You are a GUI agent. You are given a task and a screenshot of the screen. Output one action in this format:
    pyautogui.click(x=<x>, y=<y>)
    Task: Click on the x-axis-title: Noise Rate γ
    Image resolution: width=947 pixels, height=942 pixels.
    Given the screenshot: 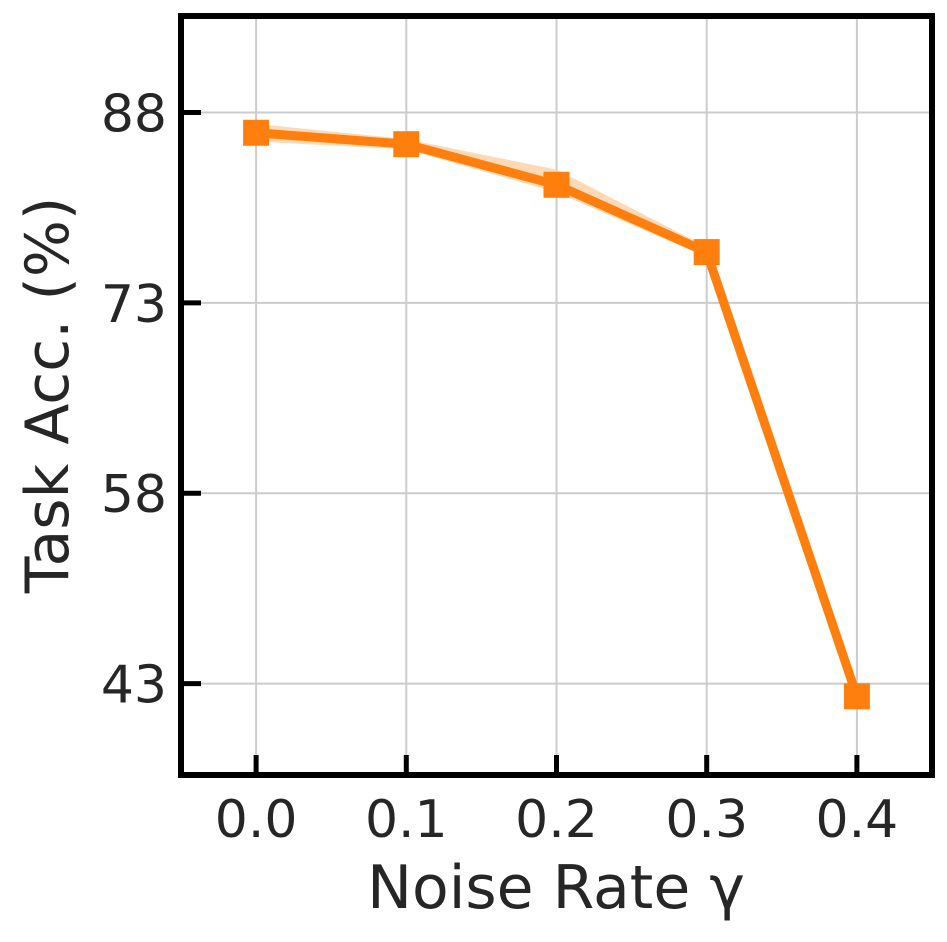 What is the action you would take?
    pyautogui.click(x=556, y=888)
    